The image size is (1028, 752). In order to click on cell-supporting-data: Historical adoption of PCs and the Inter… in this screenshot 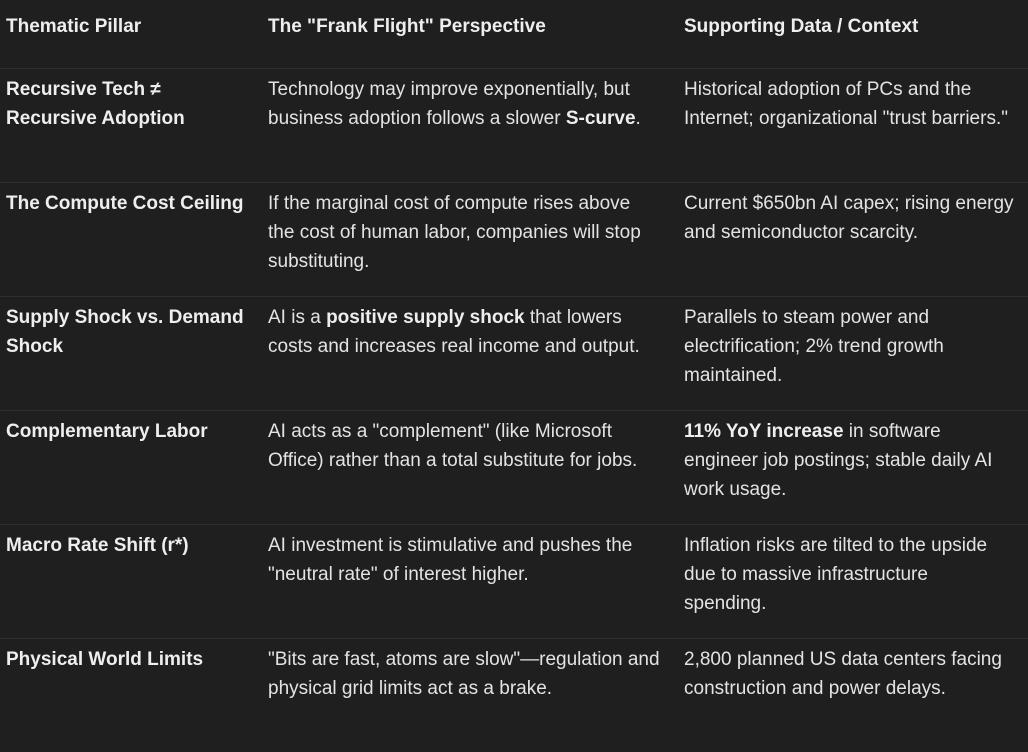, I will do `click(853, 126)`.